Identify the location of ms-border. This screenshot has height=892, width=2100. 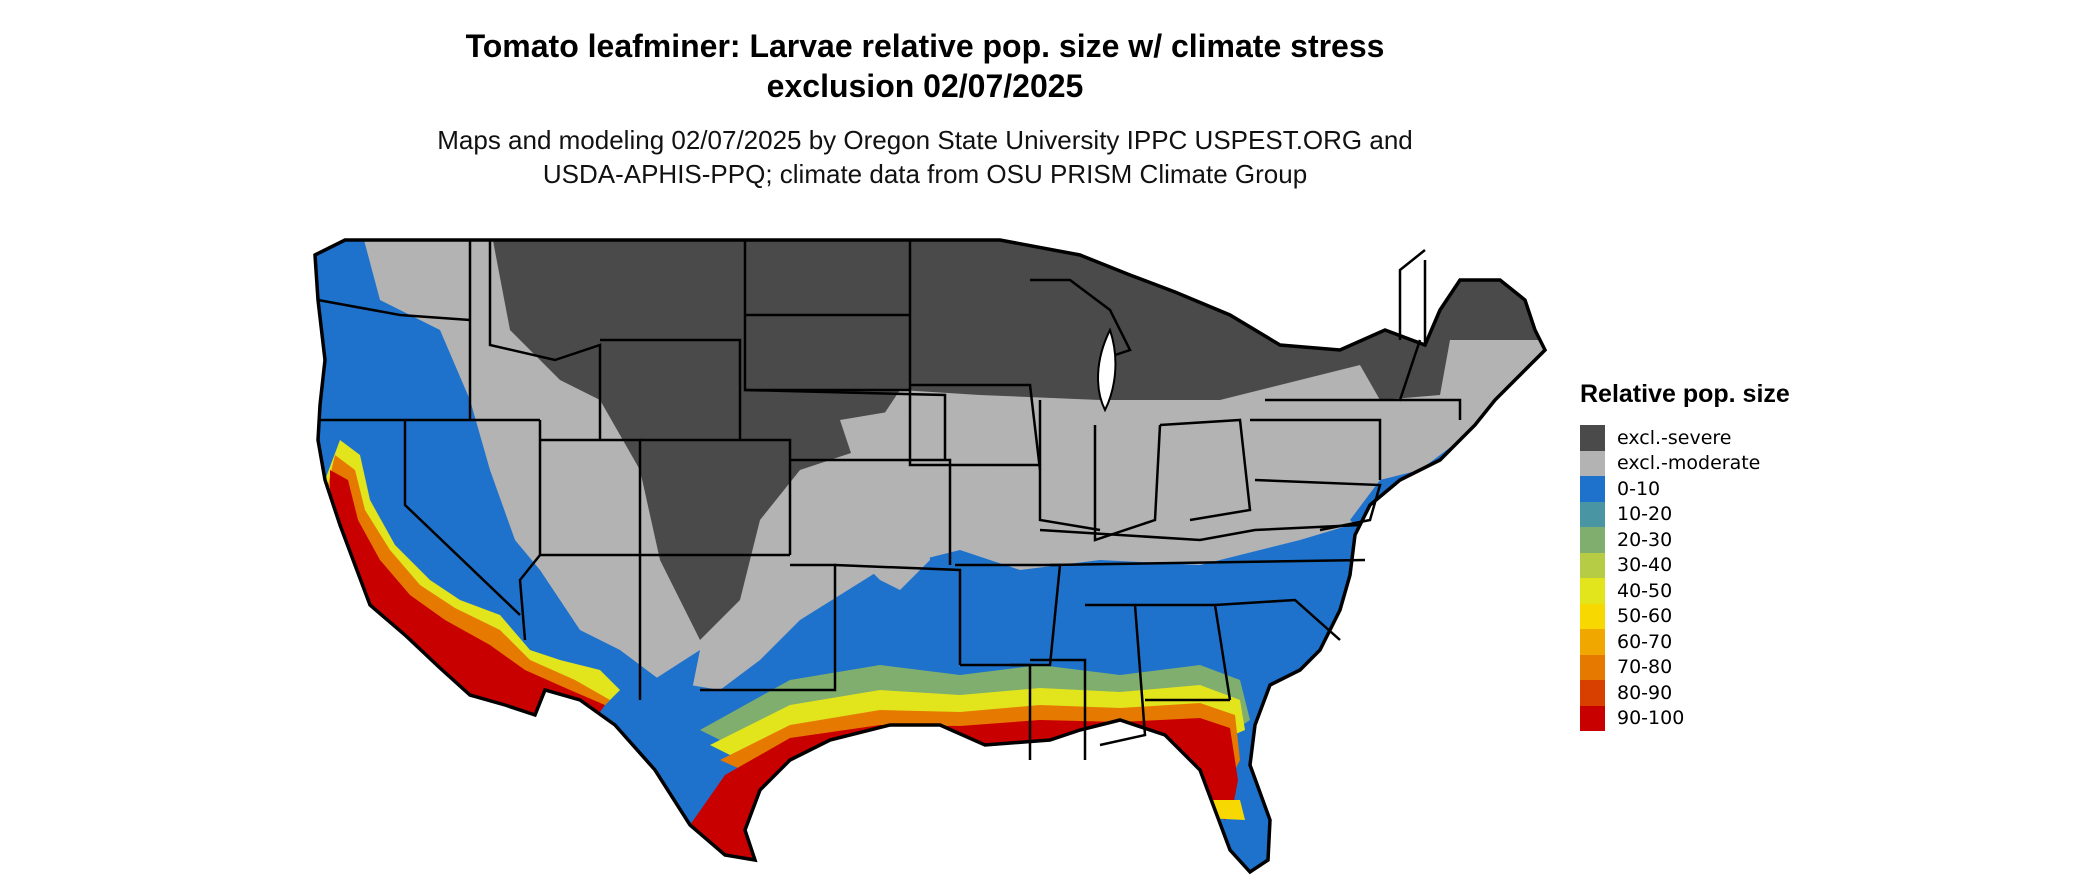
(1058, 709).